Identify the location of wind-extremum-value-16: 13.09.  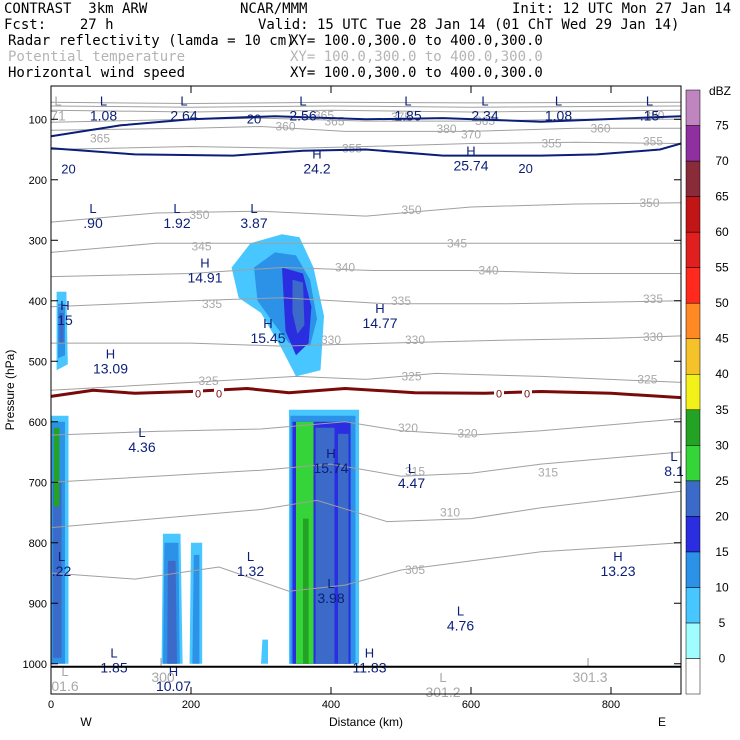
(110, 368).